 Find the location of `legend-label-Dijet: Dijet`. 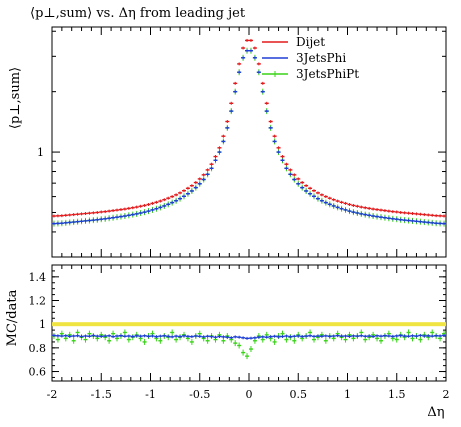

legend-label-Dijet: Dijet is located at coordinates (310, 42).